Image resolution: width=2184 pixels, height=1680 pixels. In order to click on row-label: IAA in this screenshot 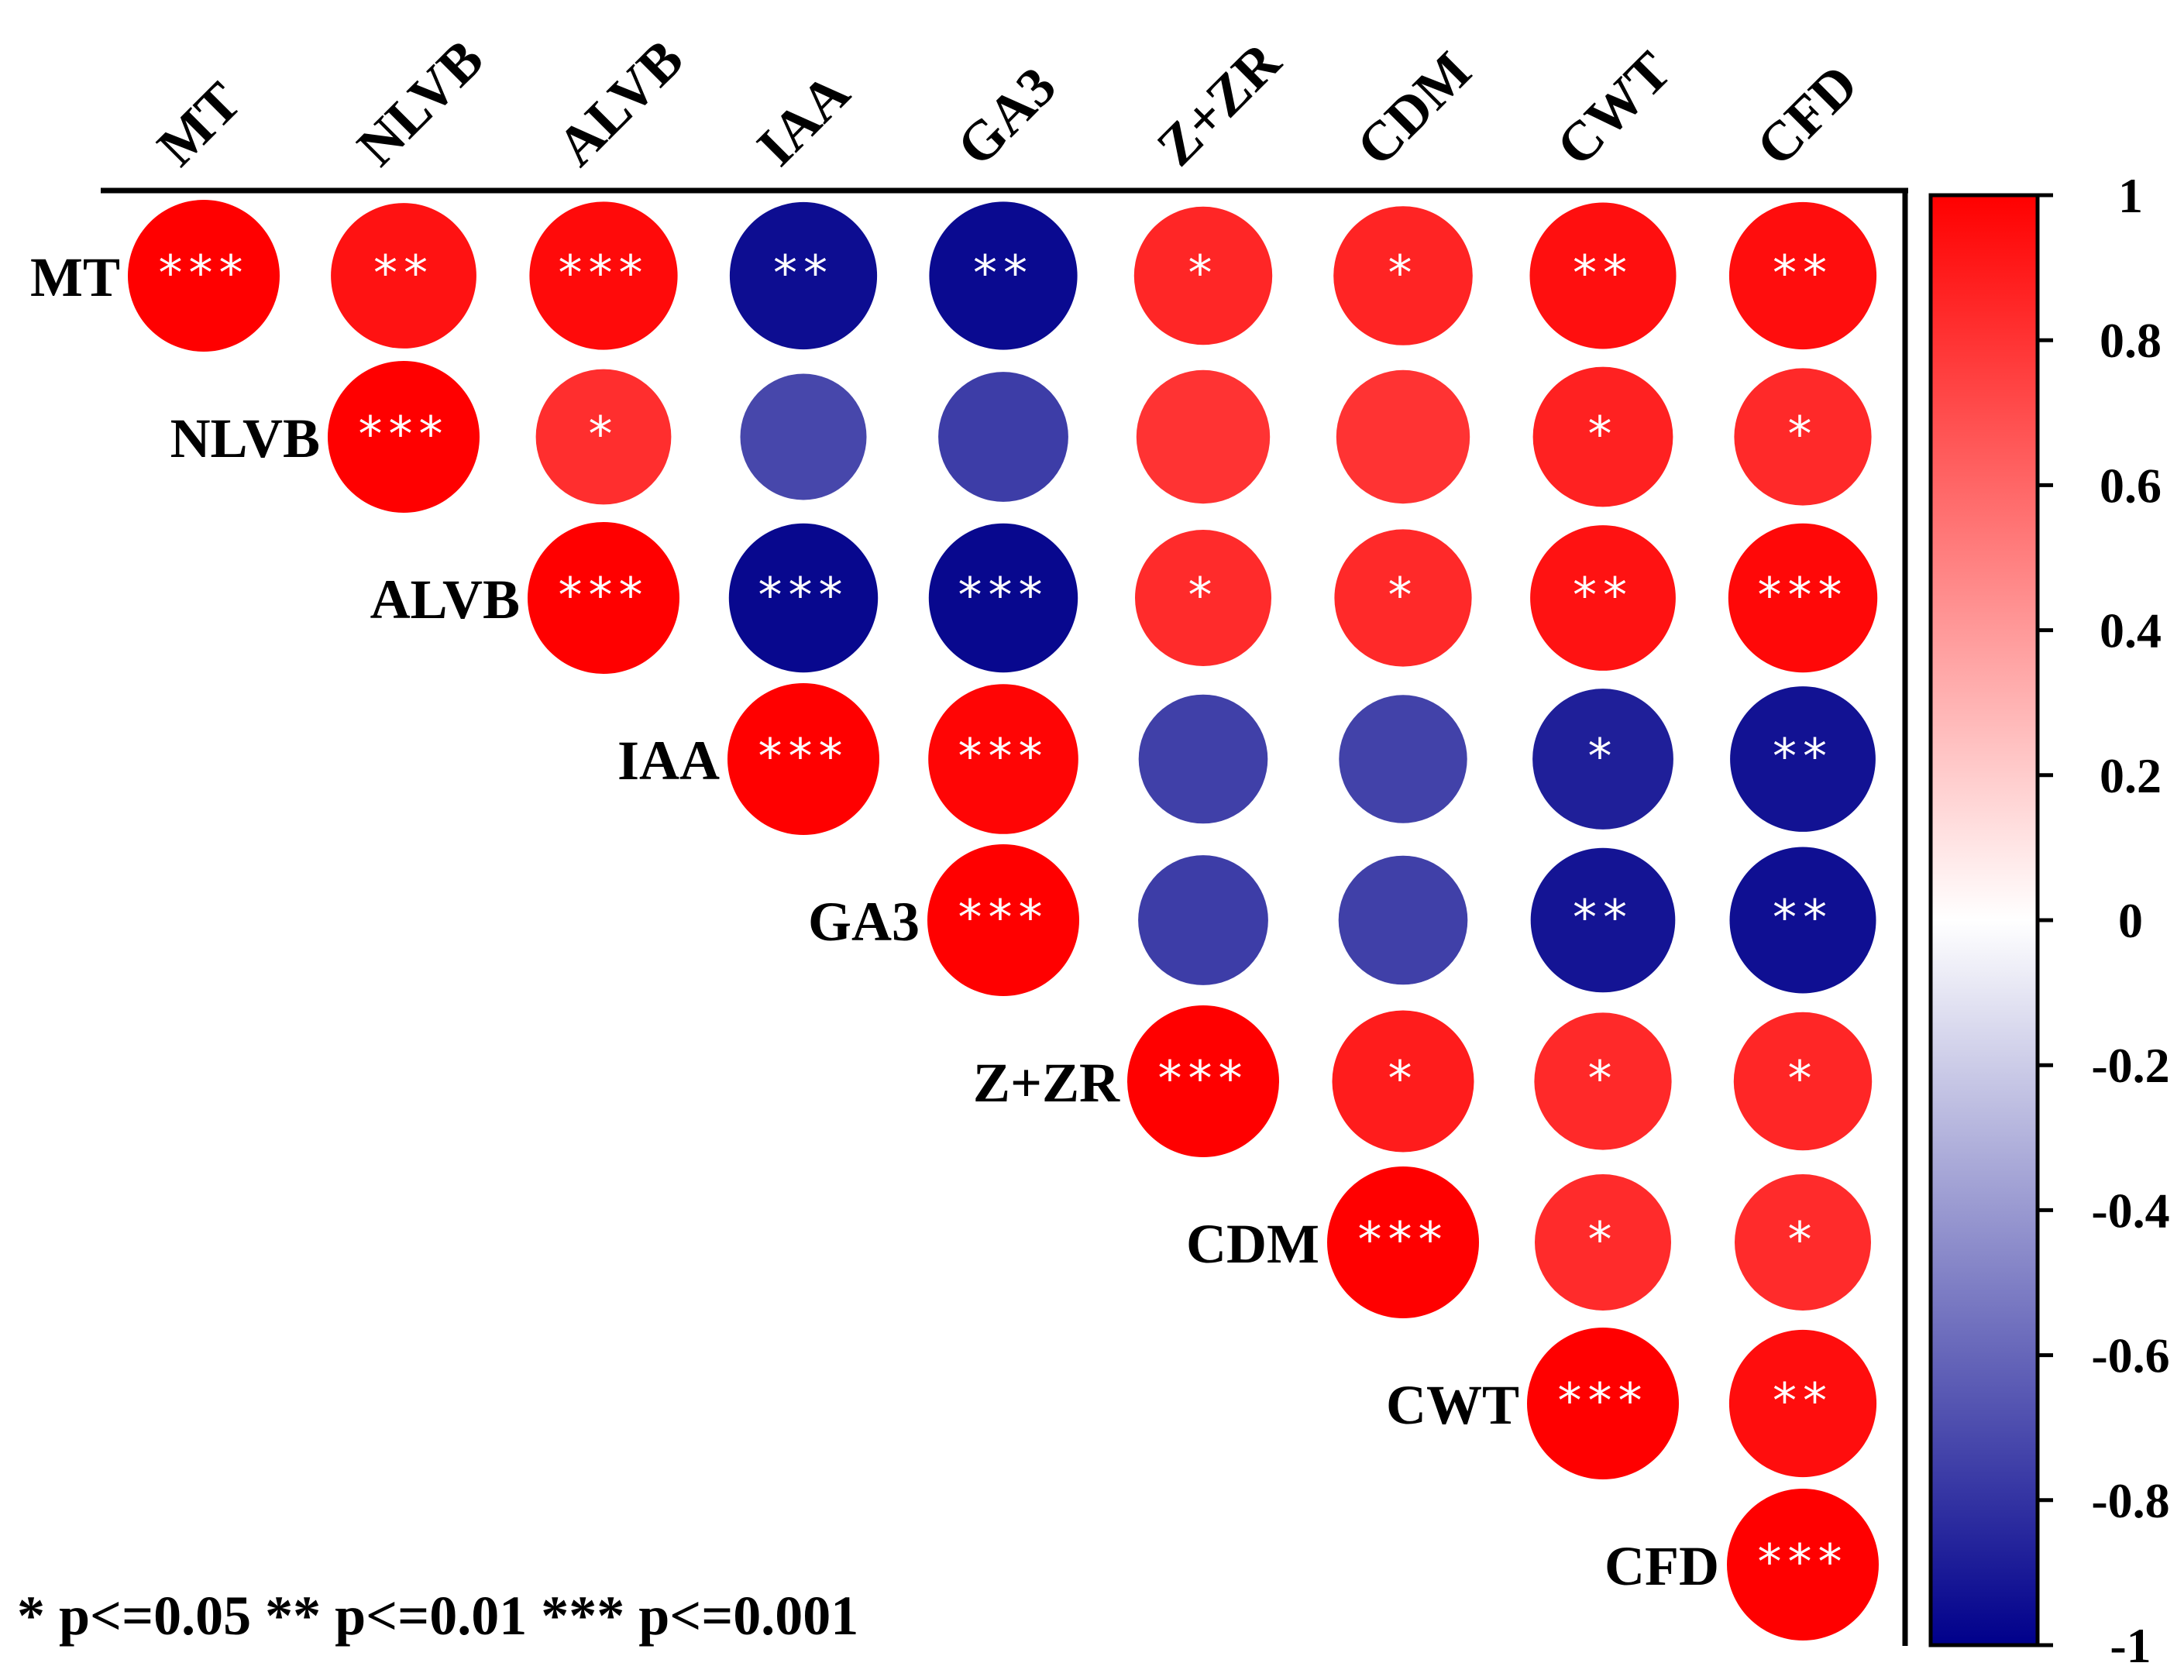, I will do `click(668, 761)`.